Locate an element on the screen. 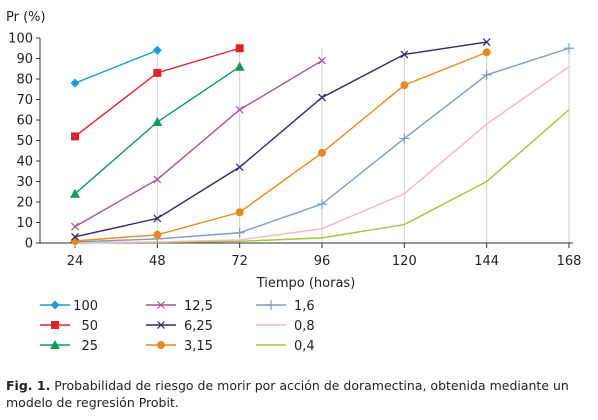 Image resolution: width=598 pixels, height=420 pixels. y-tick-label-40: 40 is located at coordinates (24, 162).